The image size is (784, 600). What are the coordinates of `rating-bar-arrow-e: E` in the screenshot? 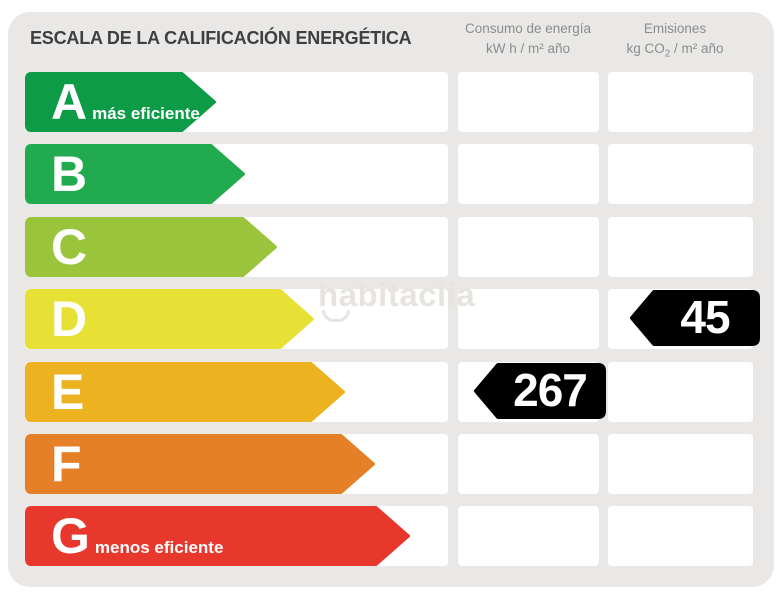 It's located at (185, 392).